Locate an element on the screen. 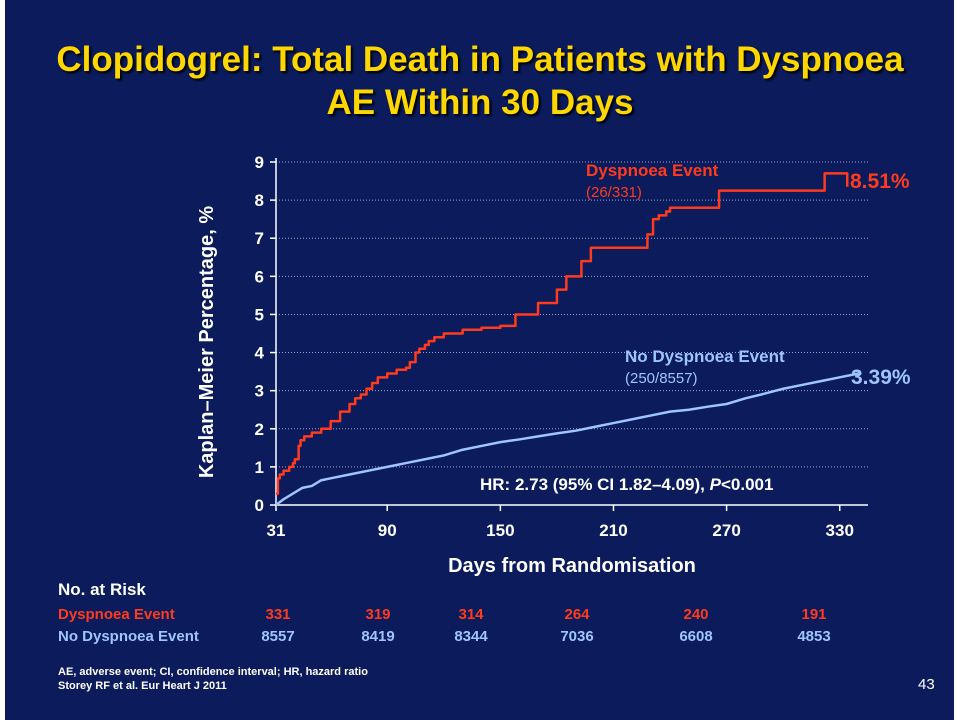 This screenshot has height=720, width=960. at-risk-value: 314 is located at coordinates (471, 614).